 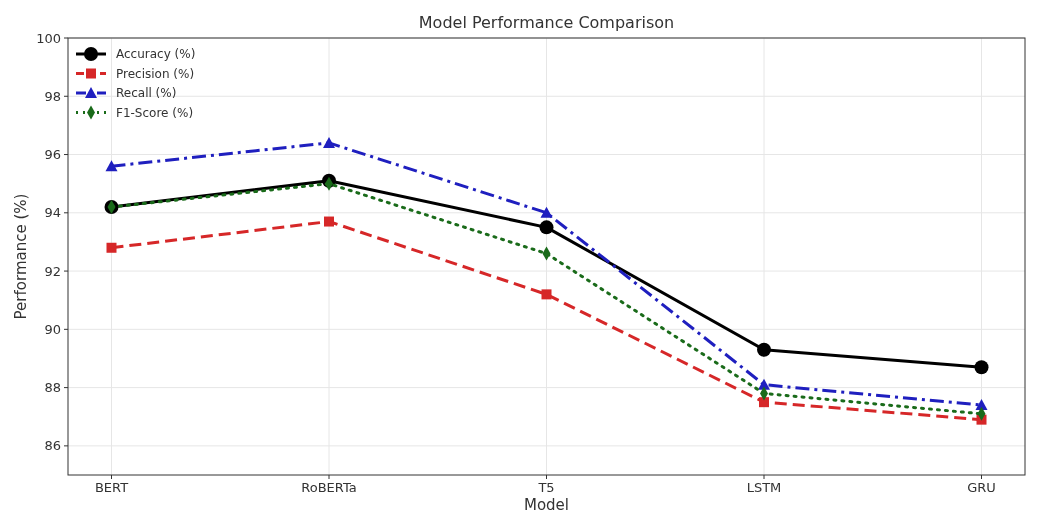 What do you see at coordinates (52, 329) in the screenshot?
I see `y-tick-label: 90` at bounding box center [52, 329].